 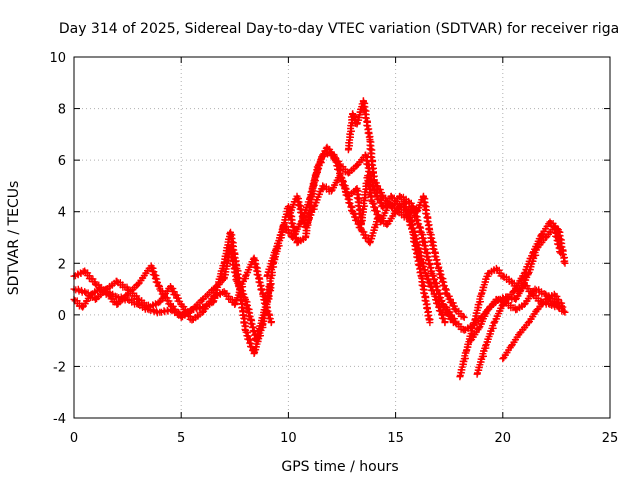 I want to click on y-tick-label: -2, so click(x=59, y=367).